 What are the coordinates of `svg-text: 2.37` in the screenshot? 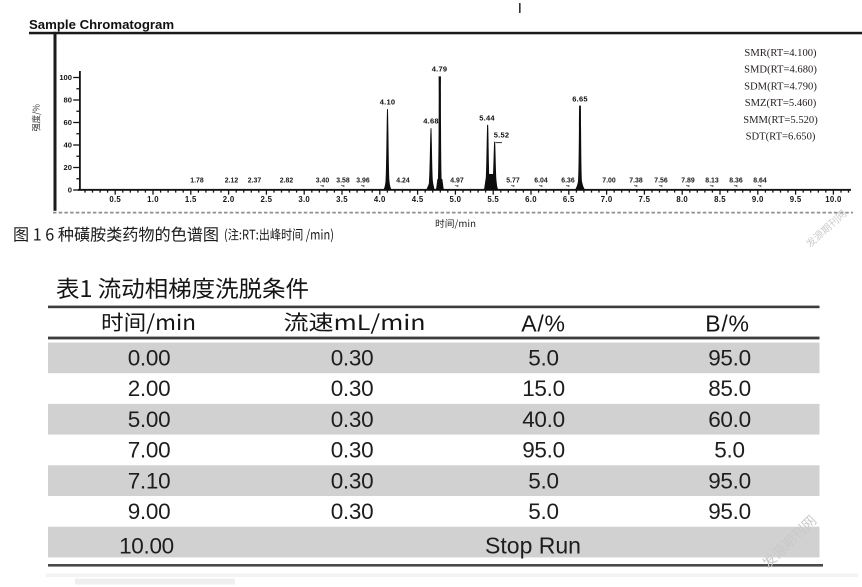 It's located at (255, 181).